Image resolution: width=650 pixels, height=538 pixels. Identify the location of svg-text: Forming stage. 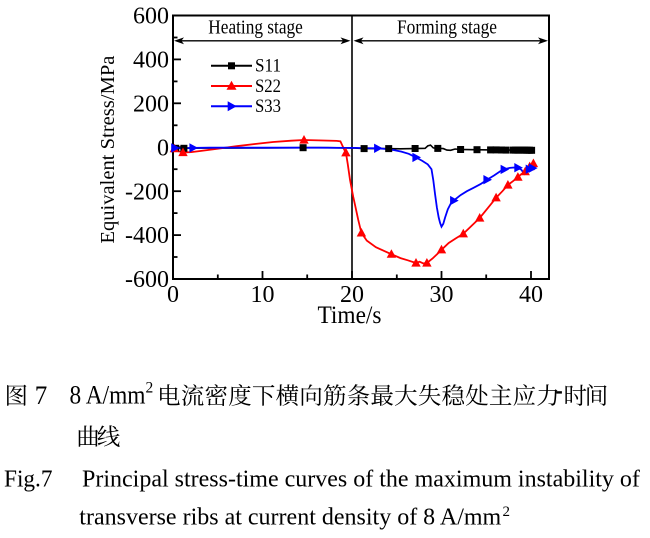
(447, 28).